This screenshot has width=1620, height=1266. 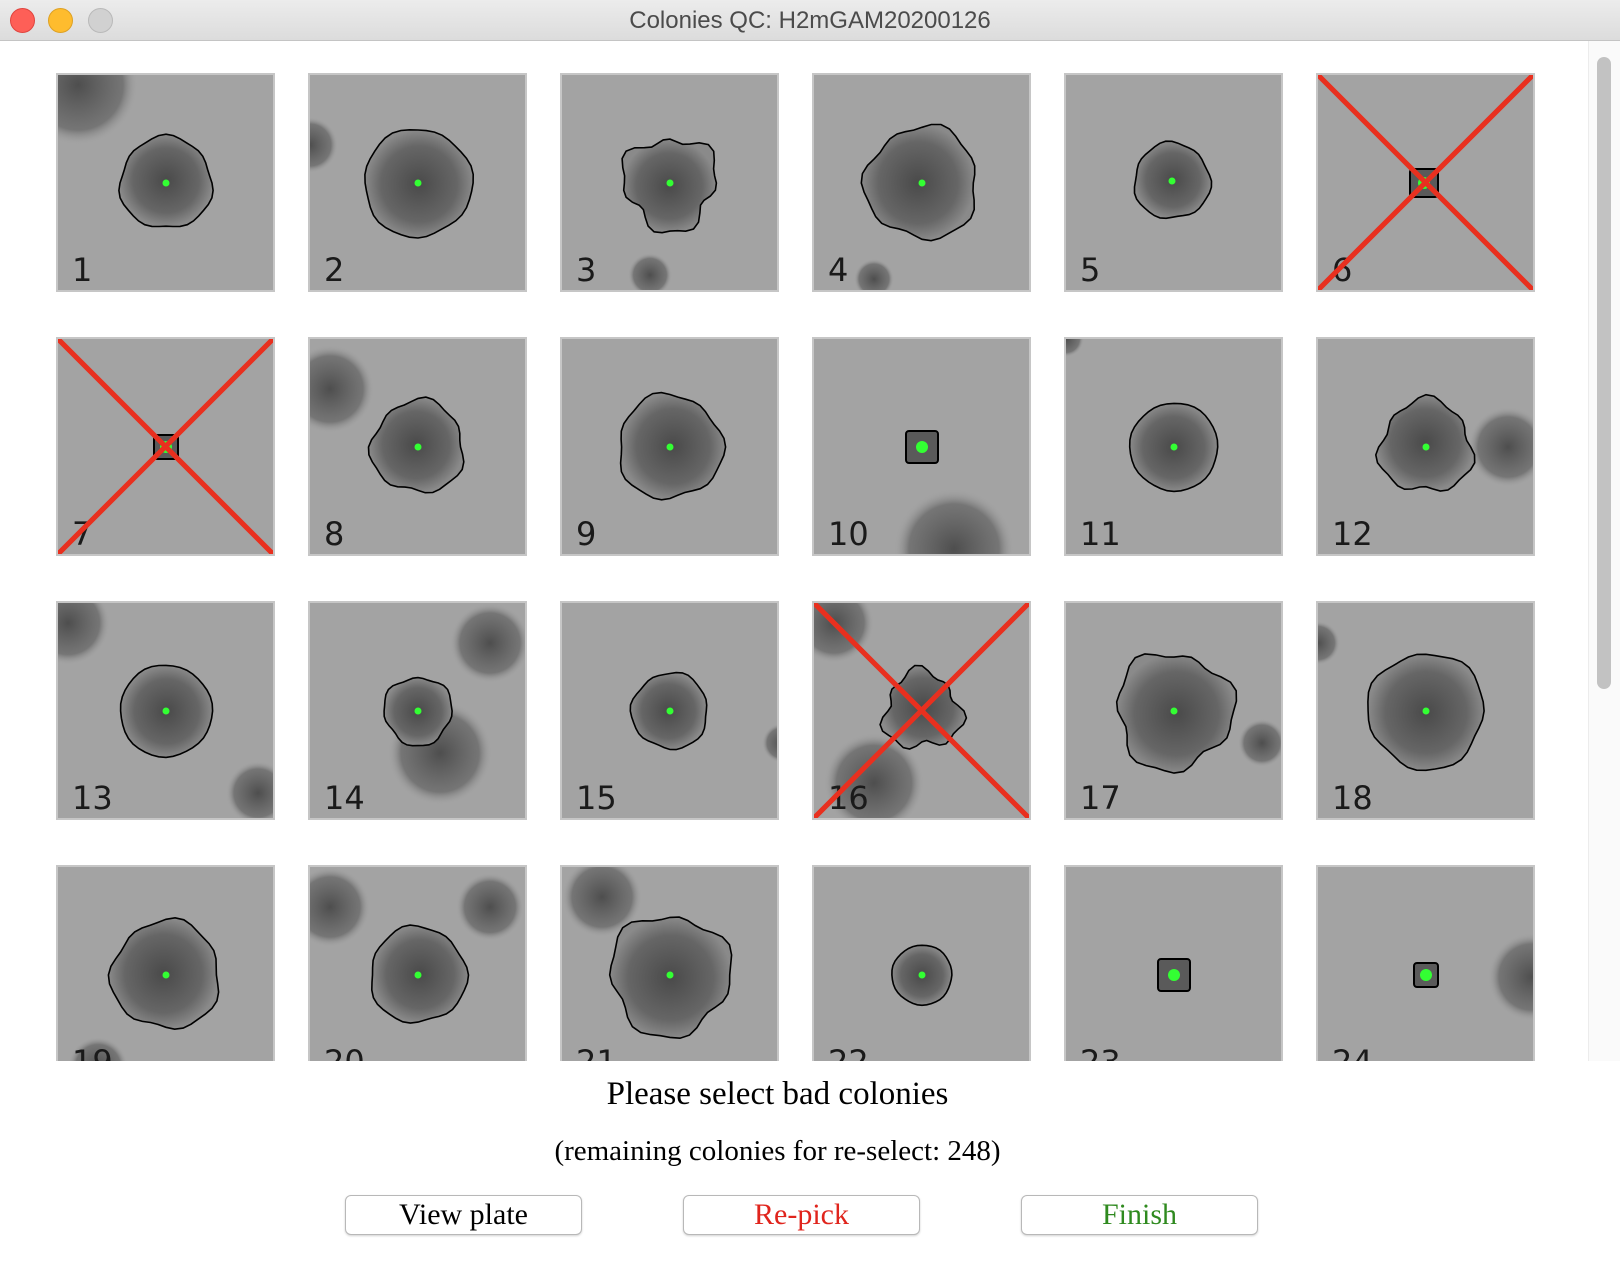 I want to click on colony-thumbnail: 13, so click(x=165, y=710).